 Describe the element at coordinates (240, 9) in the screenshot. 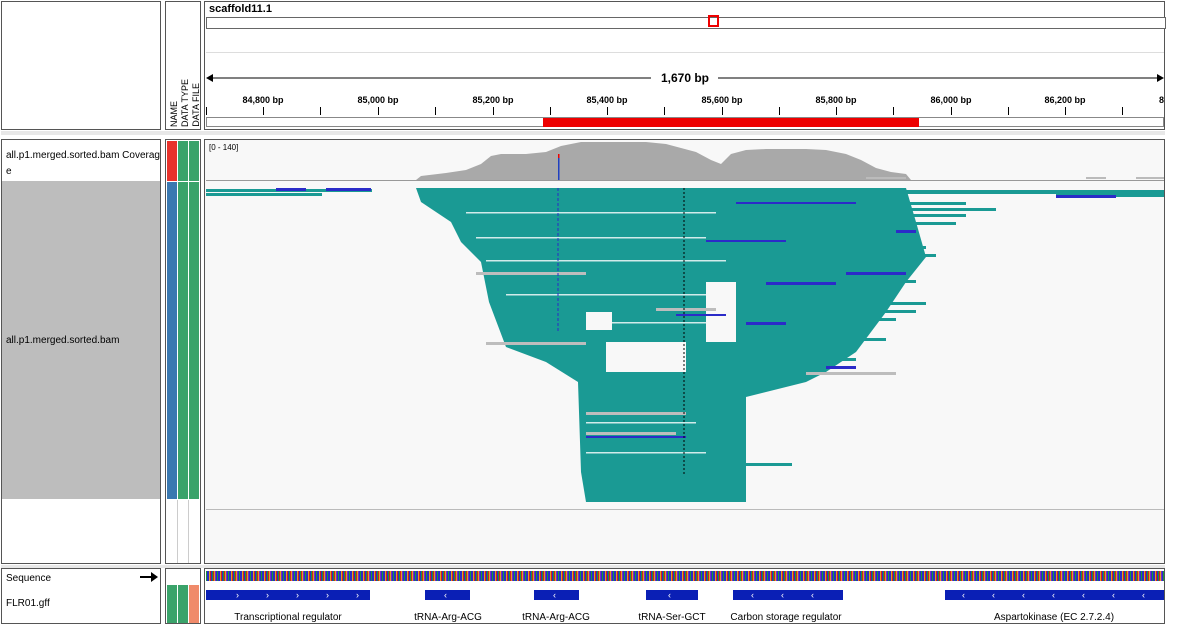

I see `chromosome-name: scaffold11.1` at that location.